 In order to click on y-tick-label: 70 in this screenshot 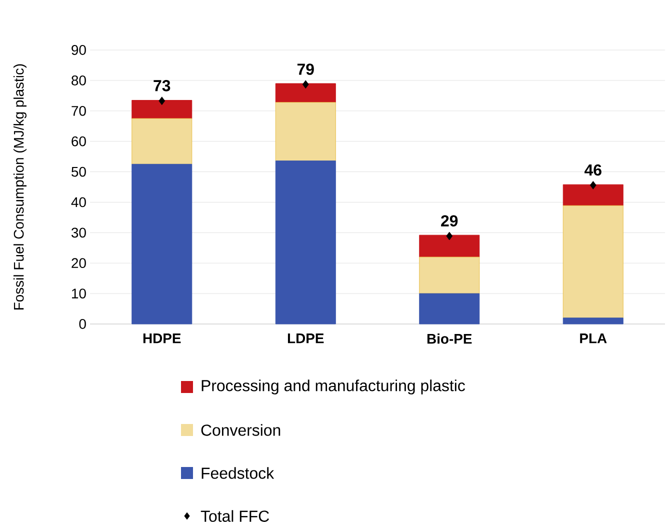, I will do `click(79, 111)`.